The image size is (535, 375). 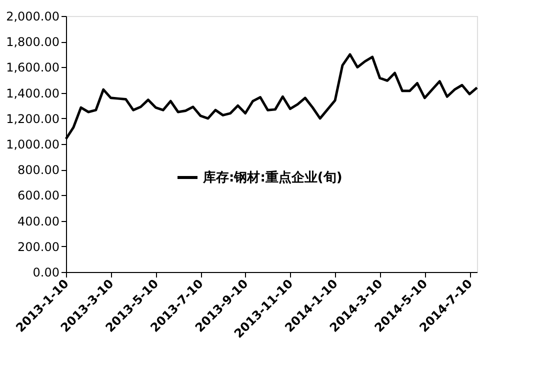 What do you see at coordinates (33, 17) in the screenshot?
I see `y-tick-label: 2,000.00` at bounding box center [33, 17].